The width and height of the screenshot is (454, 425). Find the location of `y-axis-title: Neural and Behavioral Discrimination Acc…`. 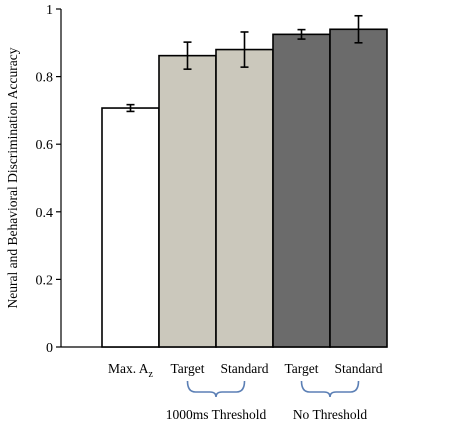

y-axis-title: Neural and Behavioral Discrimination Acc… is located at coordinates (12, 177).